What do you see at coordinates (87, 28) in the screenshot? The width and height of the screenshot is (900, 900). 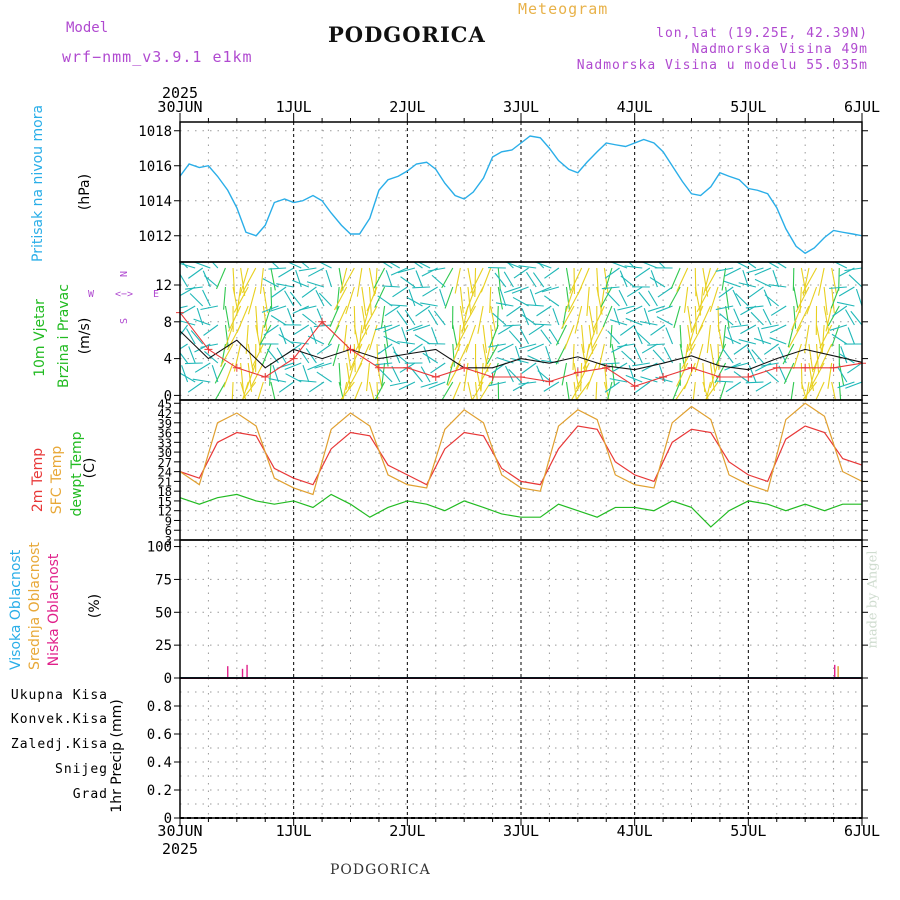 I see `model-label: Model` at bounding box center [87, 28].